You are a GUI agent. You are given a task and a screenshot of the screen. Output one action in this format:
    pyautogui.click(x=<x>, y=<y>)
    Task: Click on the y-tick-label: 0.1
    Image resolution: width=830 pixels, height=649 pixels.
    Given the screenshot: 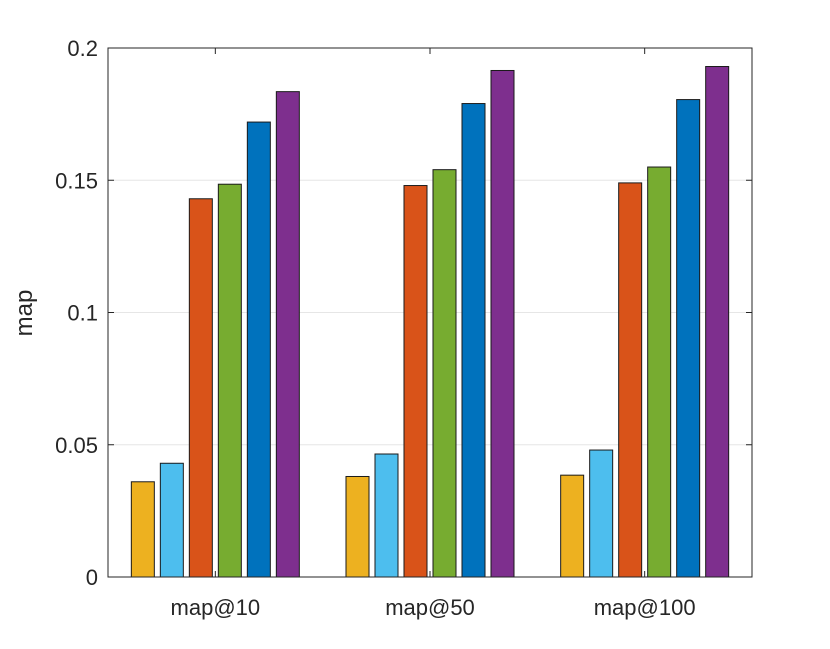 What is the action you would take?
    pyautogui.click(x=82, y=313)
    